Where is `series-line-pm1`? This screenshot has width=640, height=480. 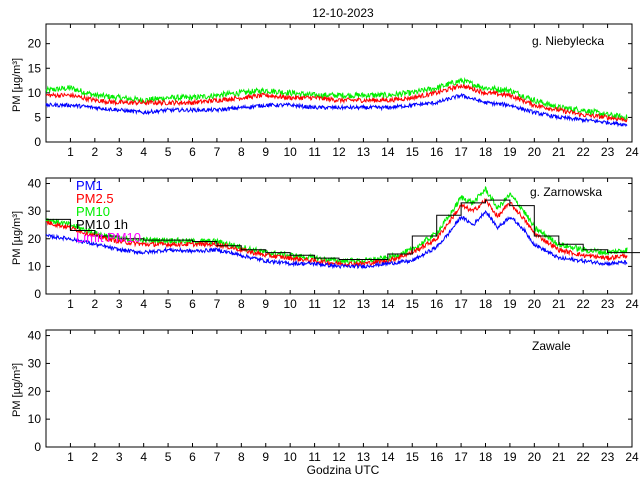 series-line-pm1 is located at coordinates (336, 240).